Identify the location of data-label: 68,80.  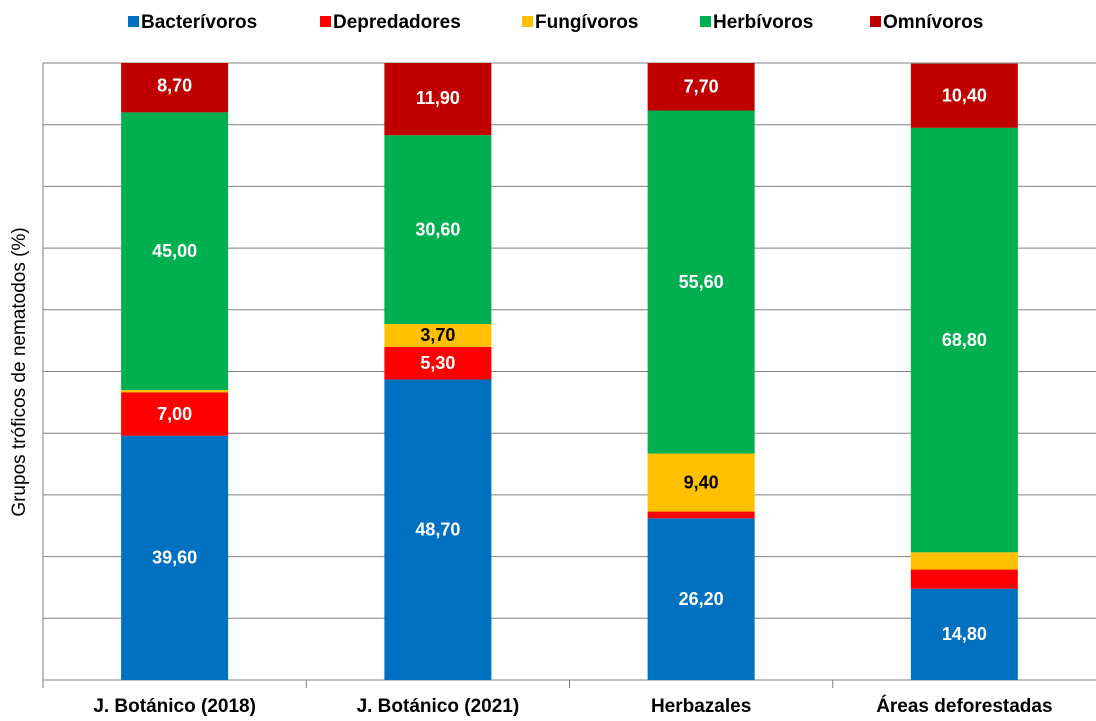
(964, 340).